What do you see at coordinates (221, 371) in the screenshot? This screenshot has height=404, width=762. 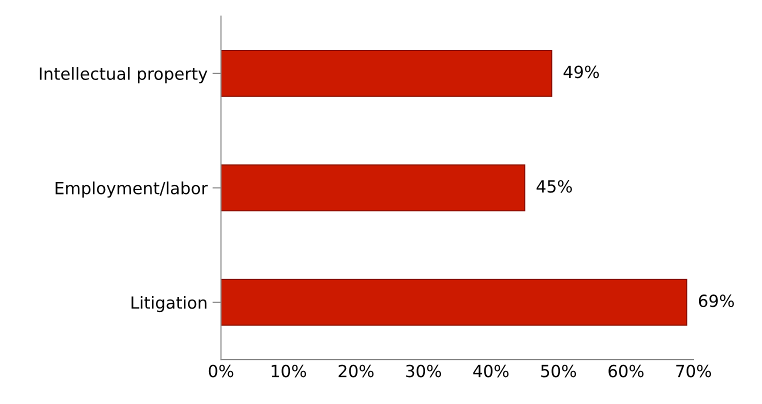 I see `x-tick-label: 0%` at bounding box center [221, 371].